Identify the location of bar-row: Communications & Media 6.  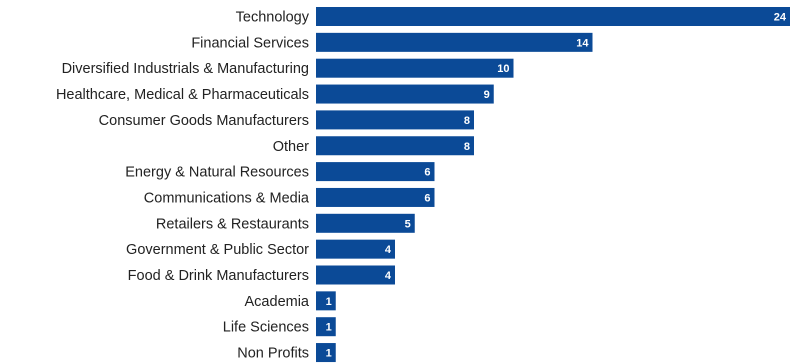
(289, 197).